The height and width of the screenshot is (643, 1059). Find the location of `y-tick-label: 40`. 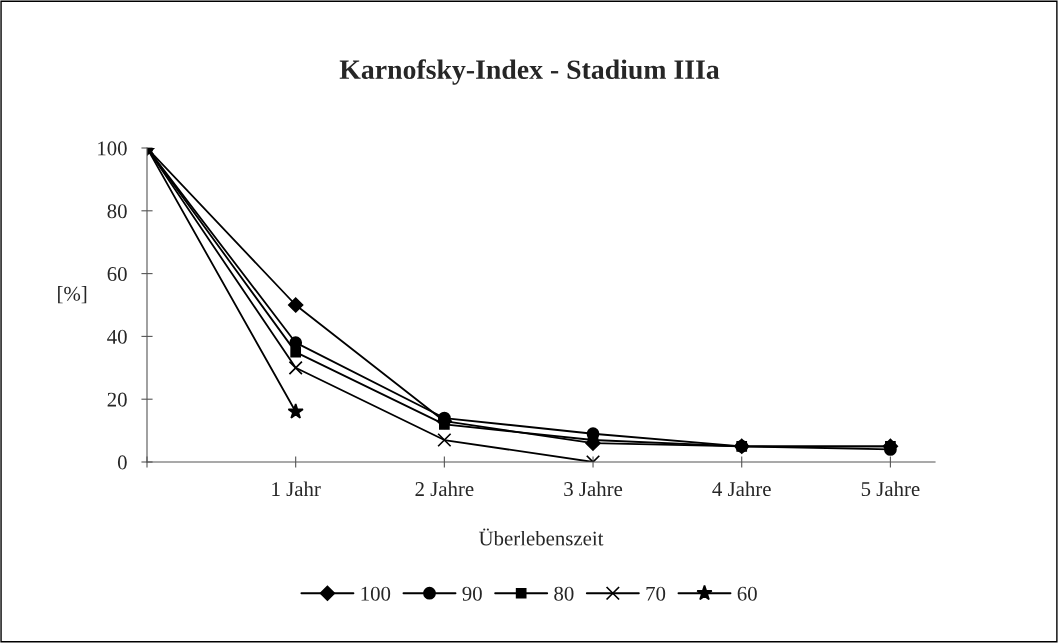

y-tick-label: 40 is located at coordinates (117, 336).